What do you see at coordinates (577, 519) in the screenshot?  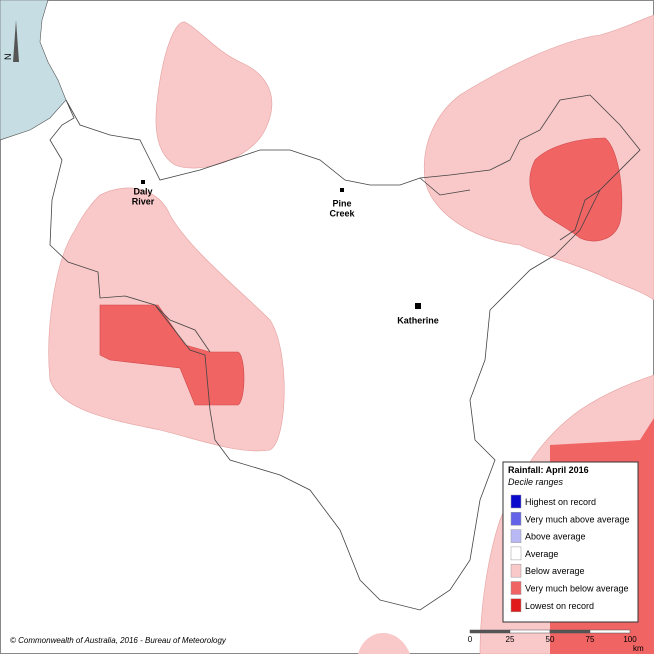 I see `legend-label: Very much above average` at bounding box center [577, 519].